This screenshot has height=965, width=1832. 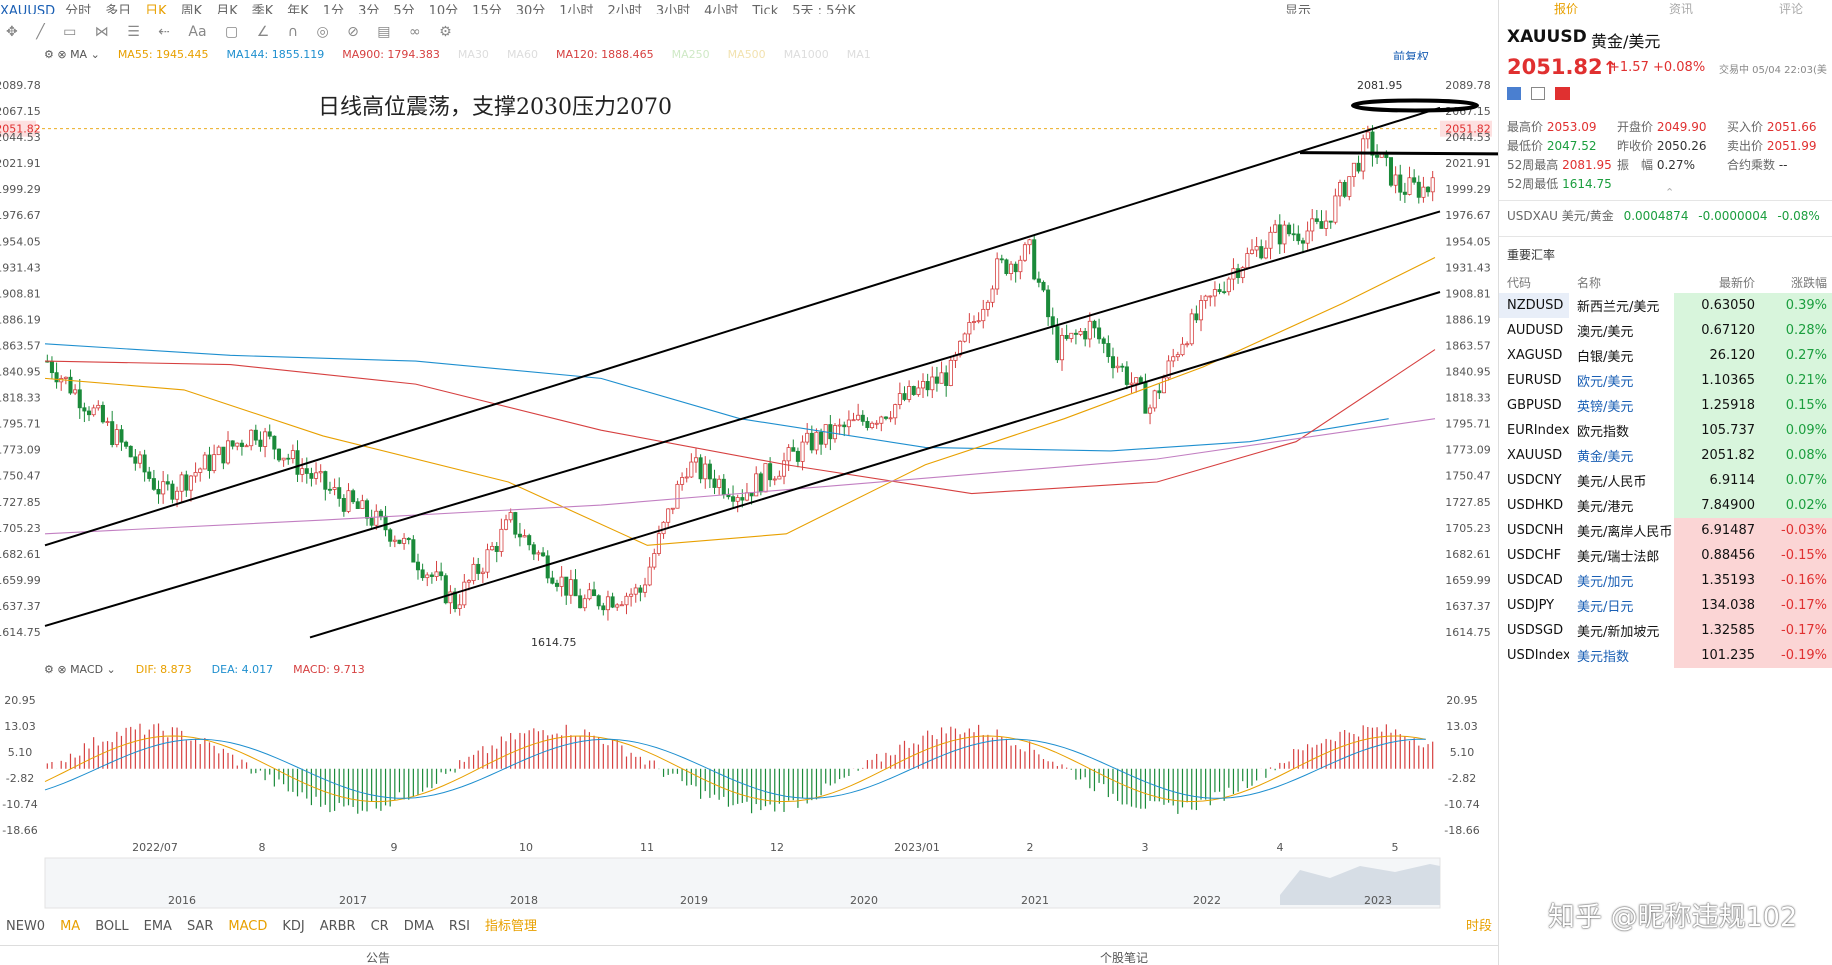 What do you see at coordinates (418, 926) in the screenshot?
I see `indicator-tab: DMA` at bounding box center [418, 926].